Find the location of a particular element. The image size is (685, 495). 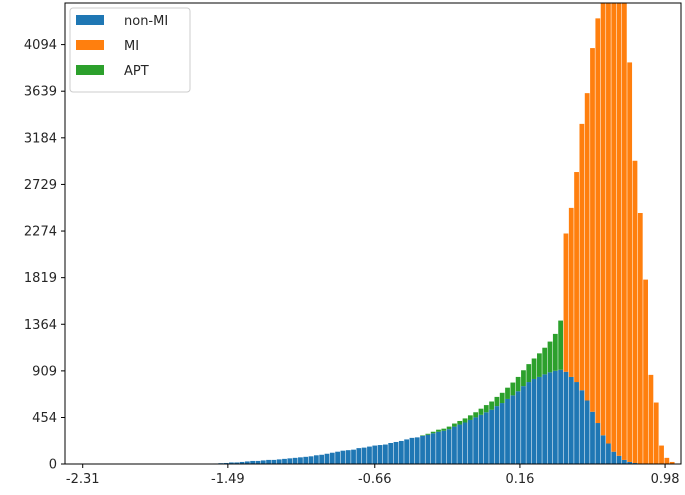

y-tick-label: 3639 is located at coordinates (40, 92).